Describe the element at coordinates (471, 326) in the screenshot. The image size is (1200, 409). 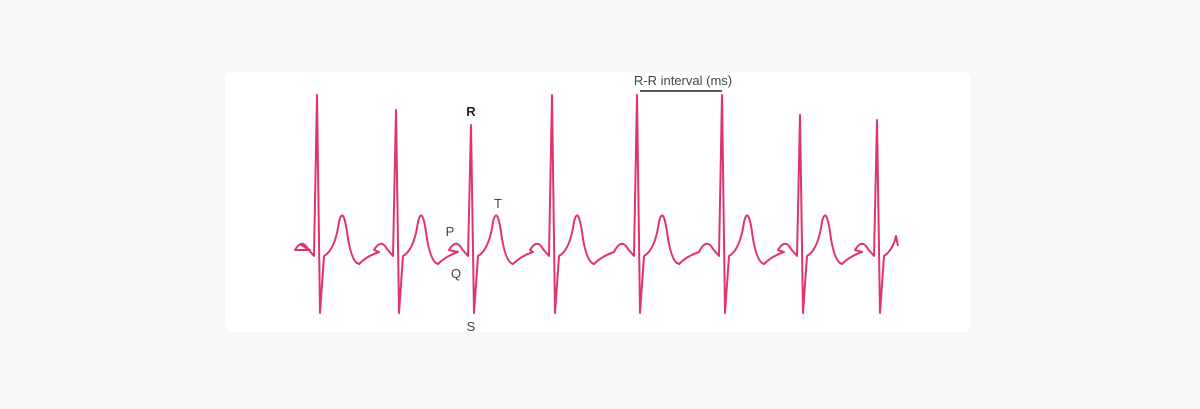
I see `s-label: S` at that location.